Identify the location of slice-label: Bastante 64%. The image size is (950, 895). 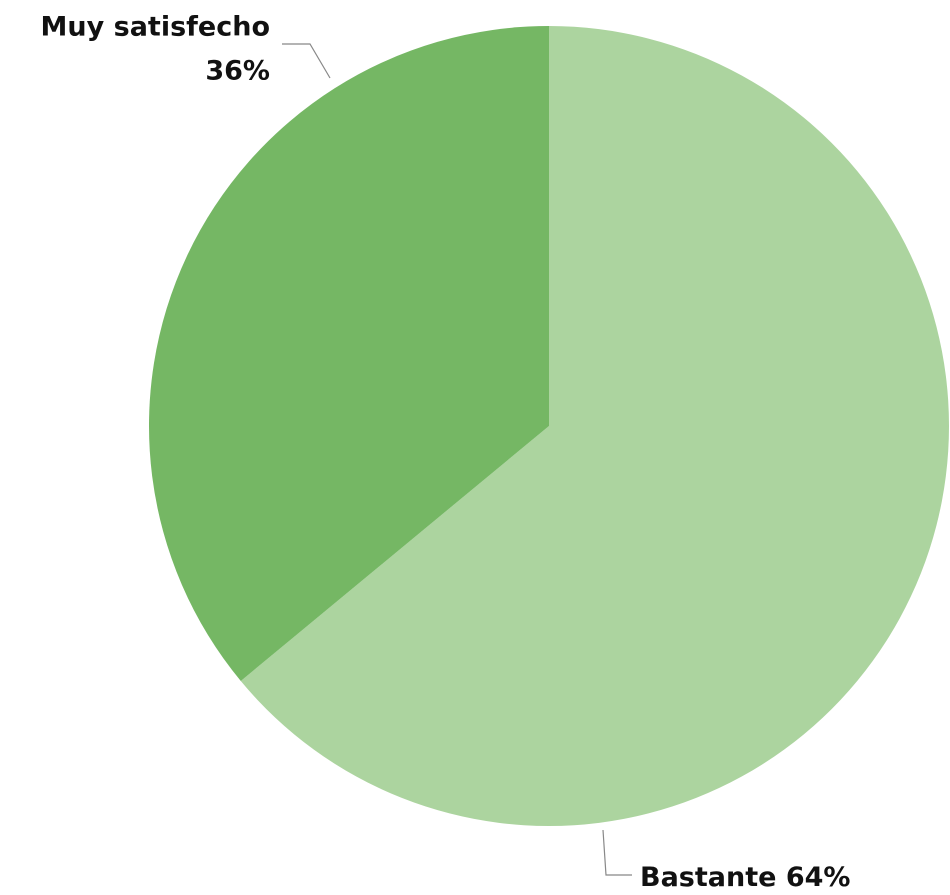
(745, 877).